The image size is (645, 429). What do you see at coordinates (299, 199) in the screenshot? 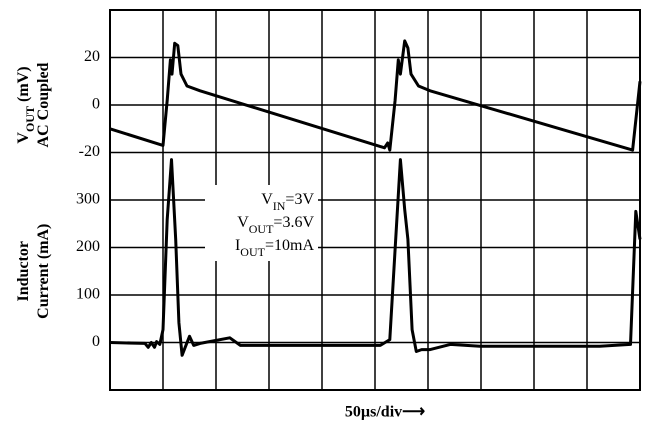
I see `annotation-part: =3V` at bounding box center [299, 199].